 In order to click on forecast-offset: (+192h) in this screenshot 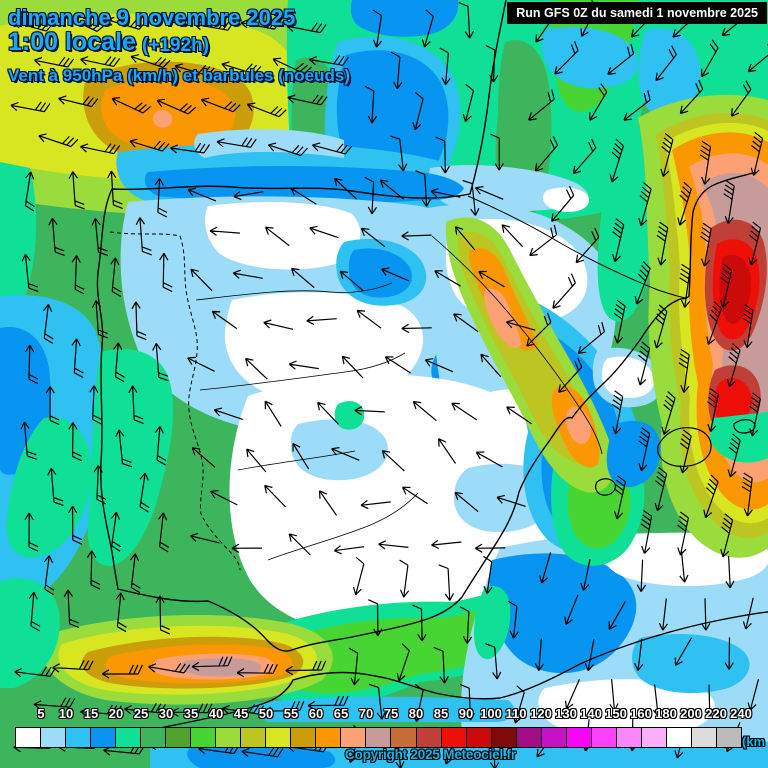, I will do `click(176, 45)`.